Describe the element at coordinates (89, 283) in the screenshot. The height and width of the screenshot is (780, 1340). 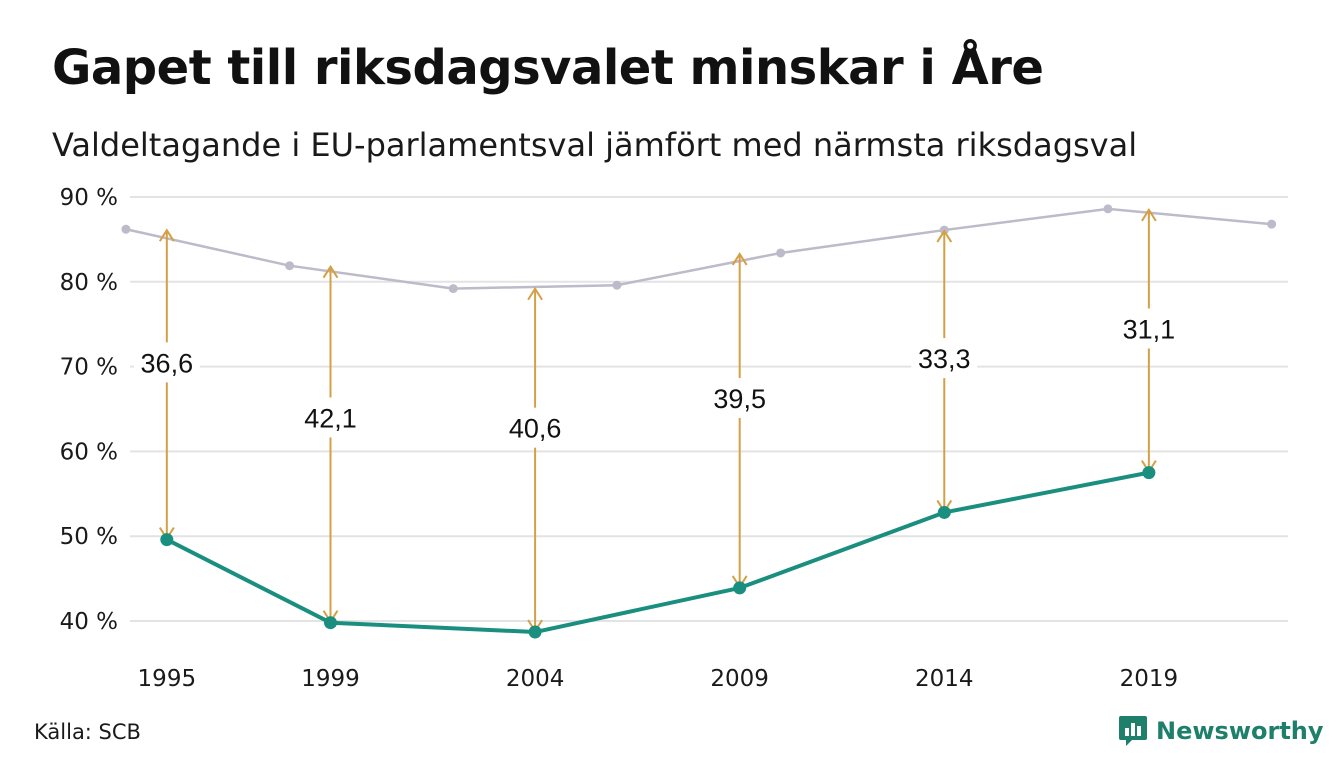
I see `y-tick-label: 80 %` at that location.